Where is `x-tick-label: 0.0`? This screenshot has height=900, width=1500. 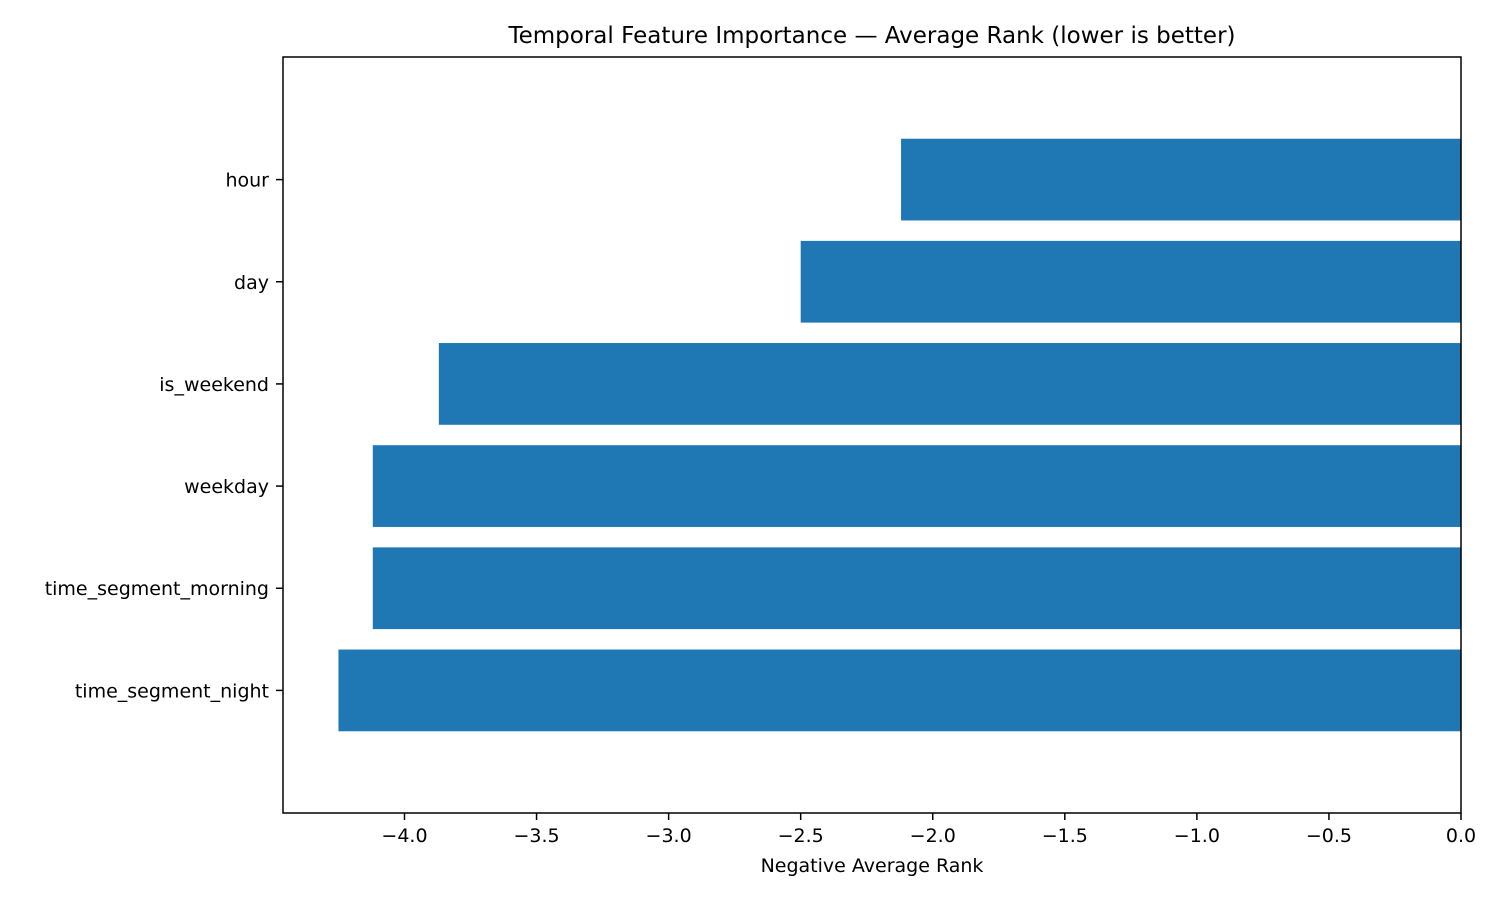 x-tick-label: 0.0 is located at coordinates (1461, 836).